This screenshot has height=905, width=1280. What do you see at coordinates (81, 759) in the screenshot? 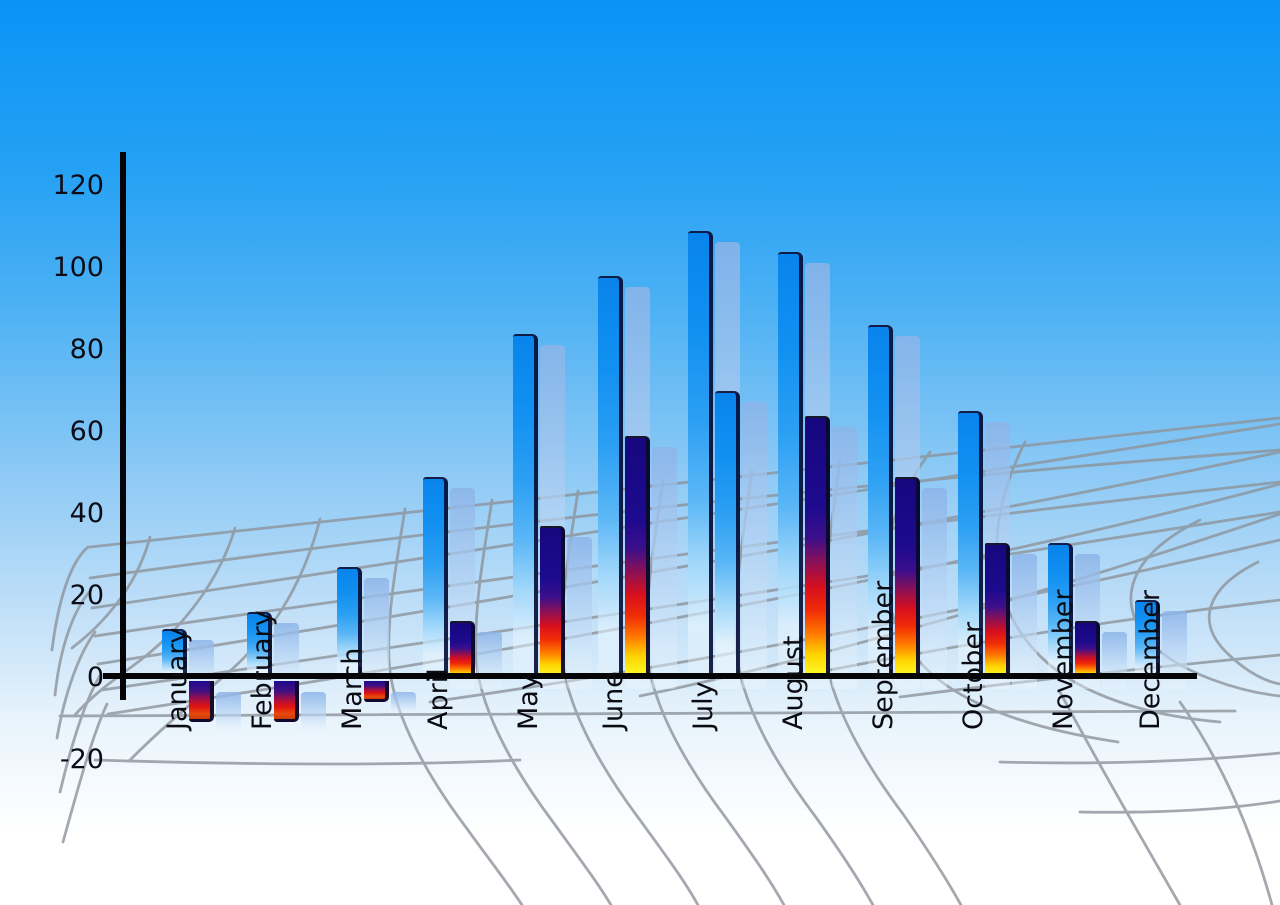
I see `y-tick-label--20: -20` at bounding box center [81, 759].